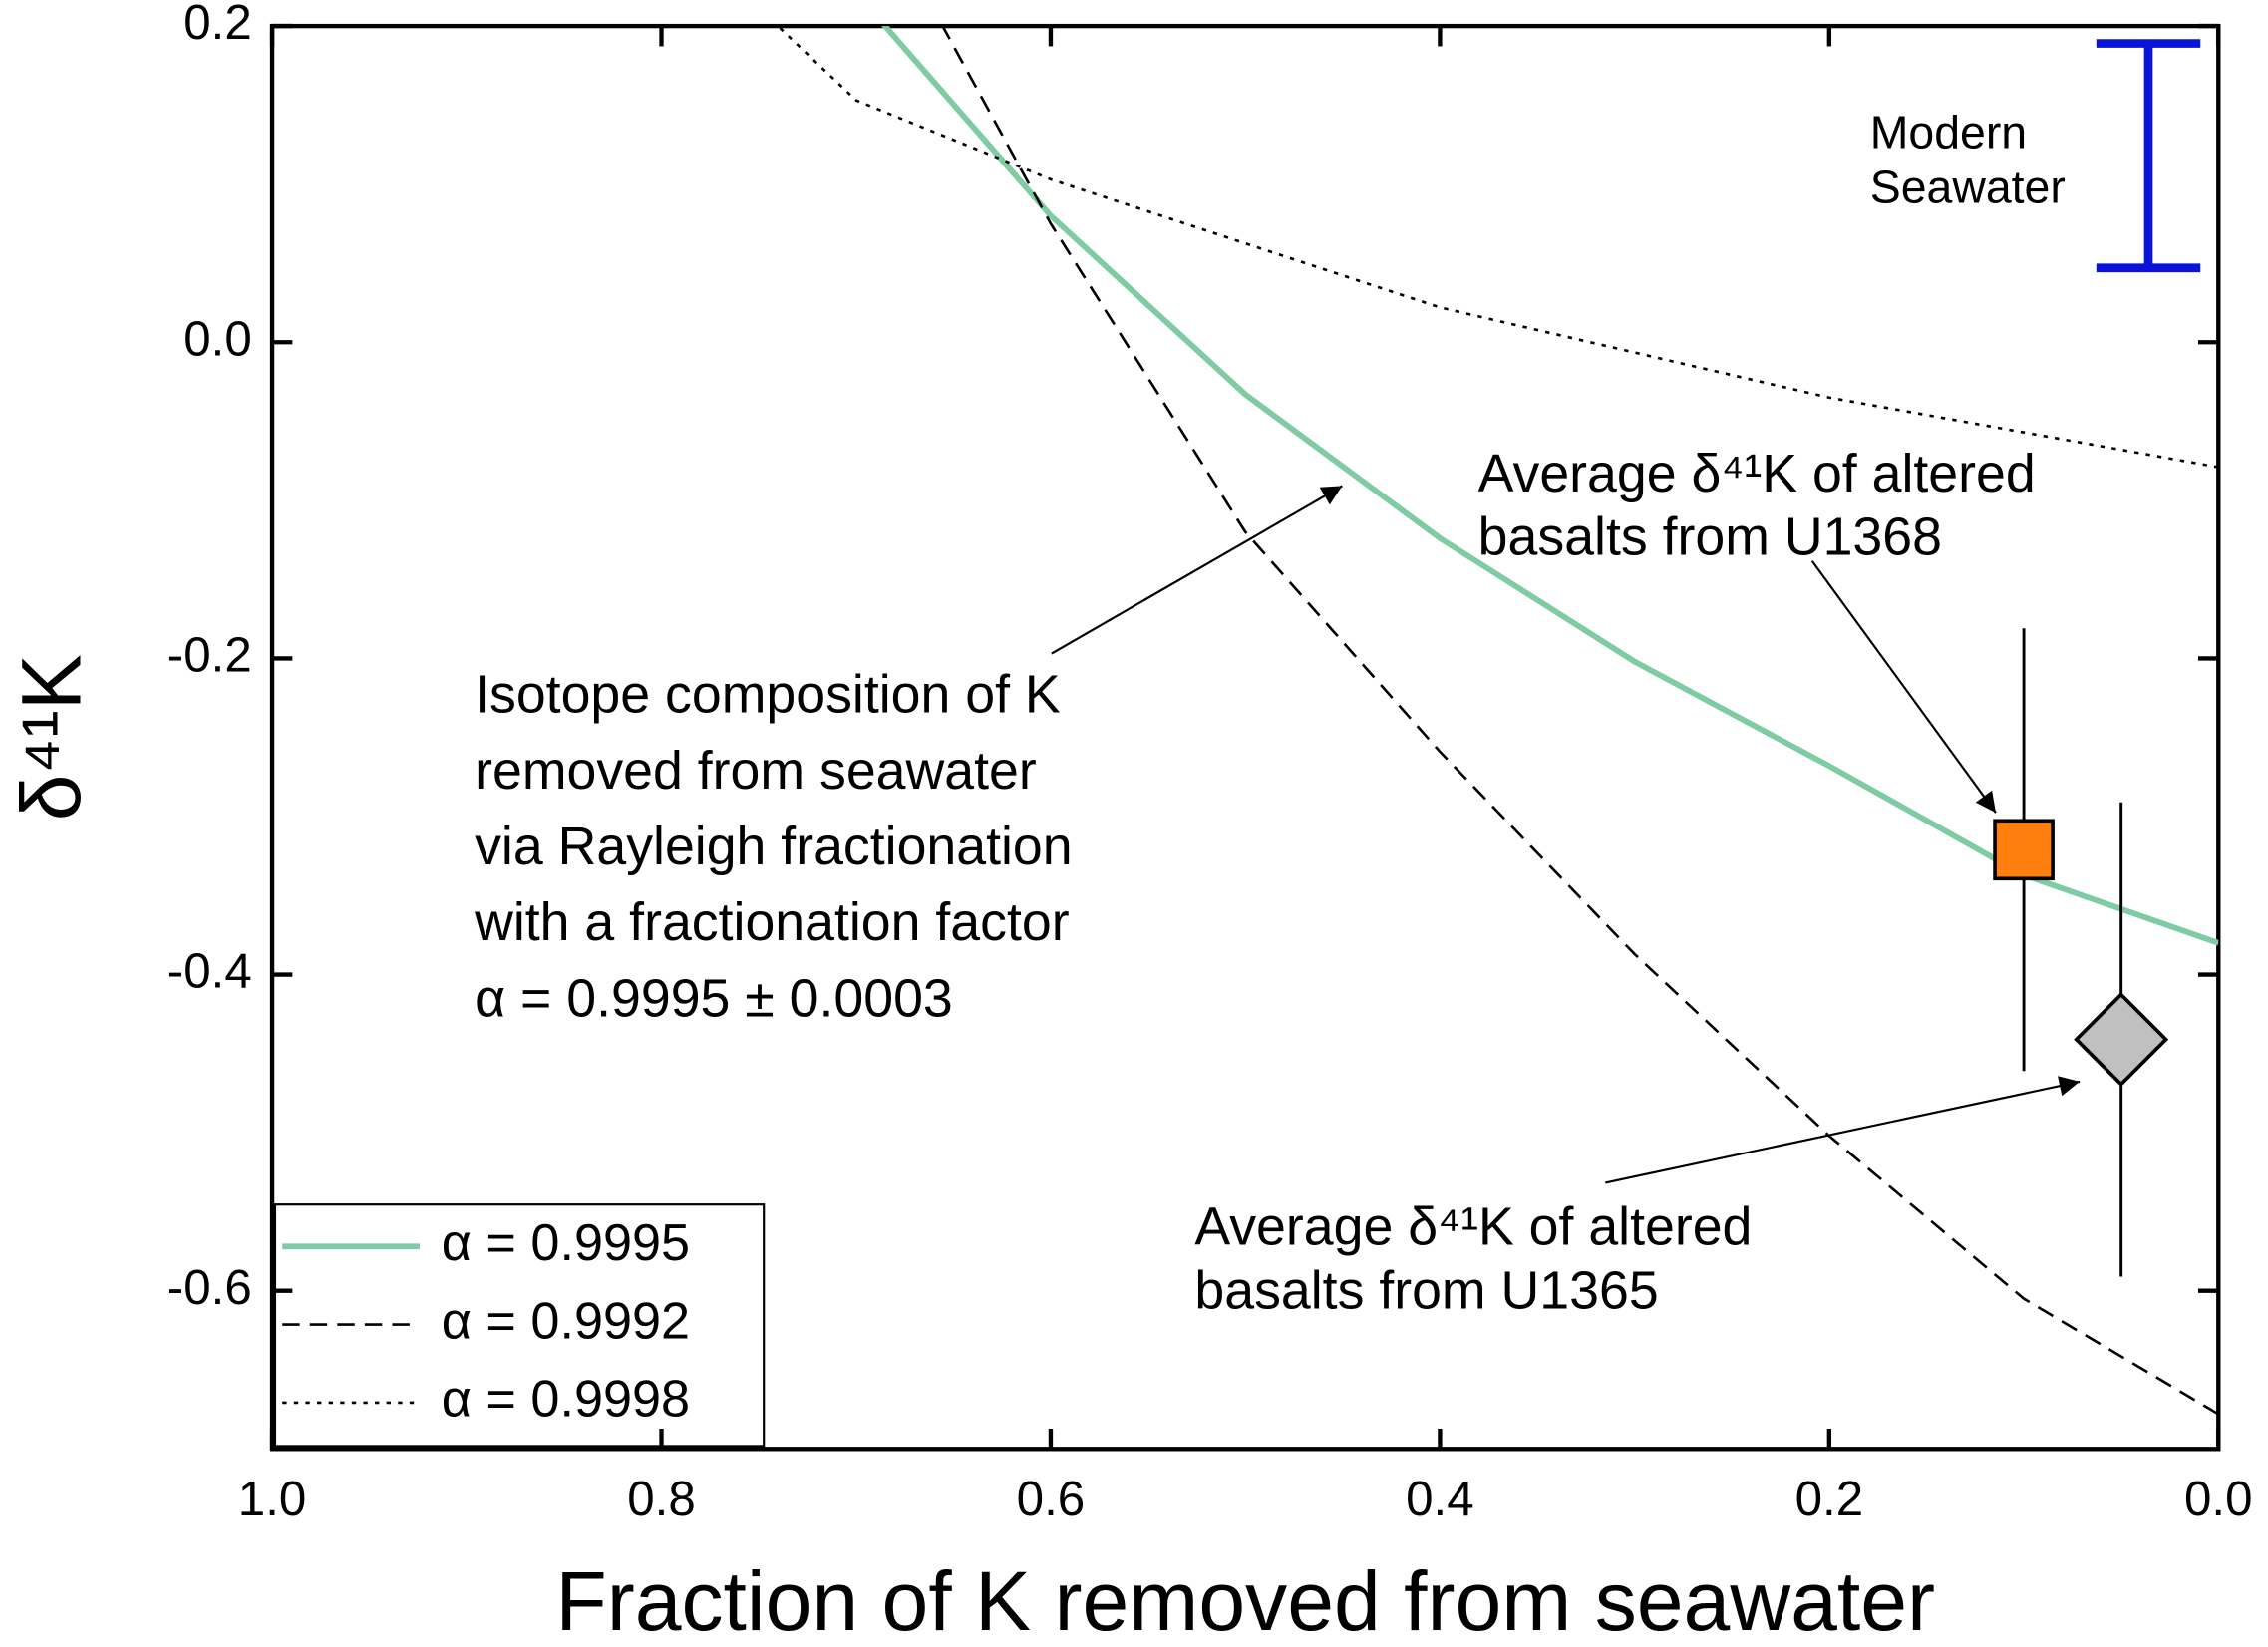  I want to click on annotation: removed from seawater, so click(756, 771).